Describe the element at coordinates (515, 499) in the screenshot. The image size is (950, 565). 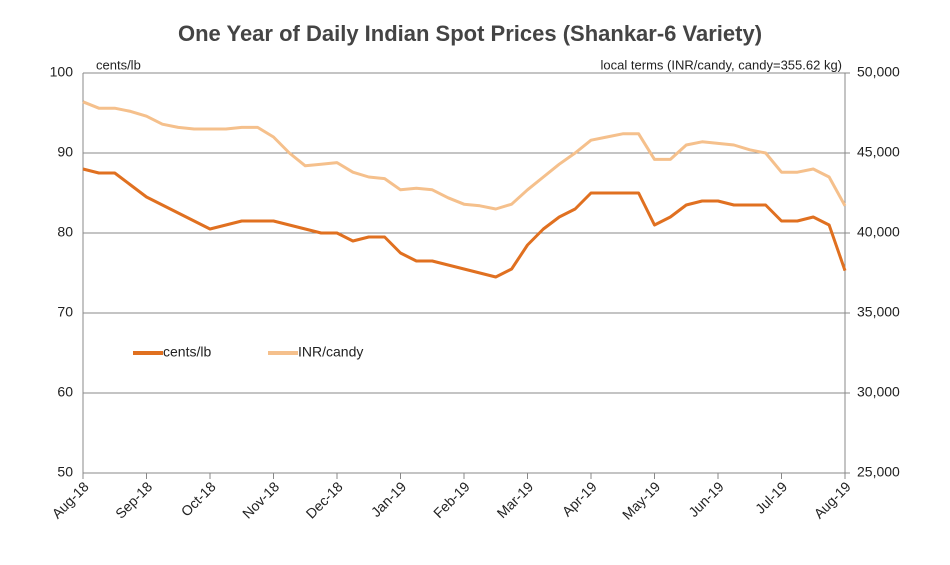
I see `x-tick-label: Mar-19` at that location.